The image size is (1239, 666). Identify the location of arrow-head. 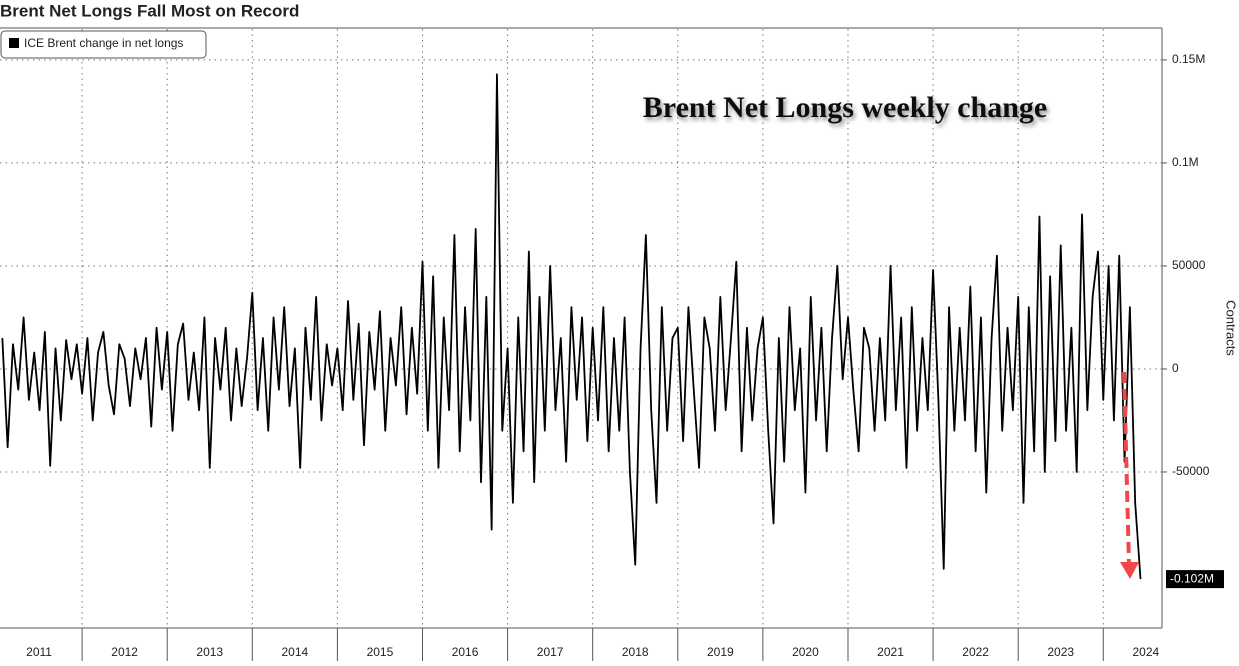
(1129, 570).